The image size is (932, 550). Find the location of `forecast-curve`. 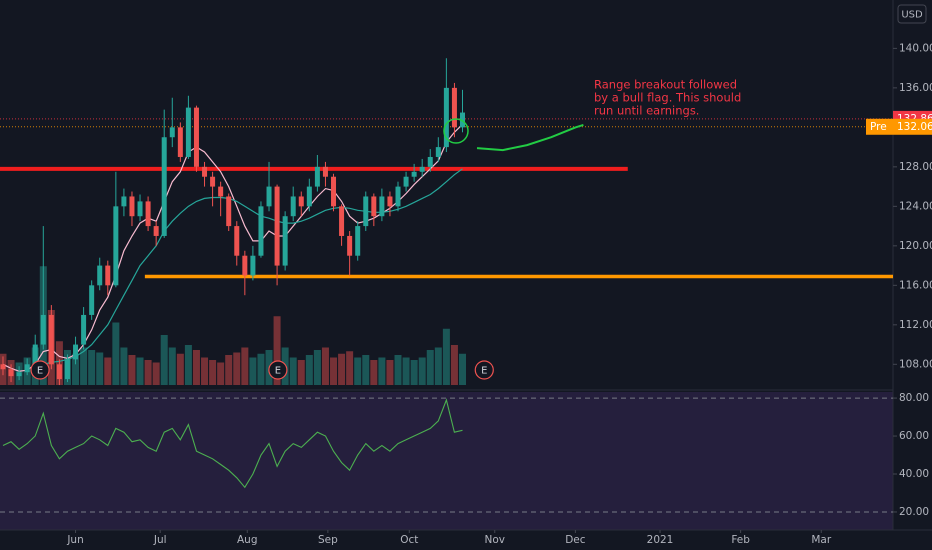

forecast-curve is located at coordinates (530, 137).